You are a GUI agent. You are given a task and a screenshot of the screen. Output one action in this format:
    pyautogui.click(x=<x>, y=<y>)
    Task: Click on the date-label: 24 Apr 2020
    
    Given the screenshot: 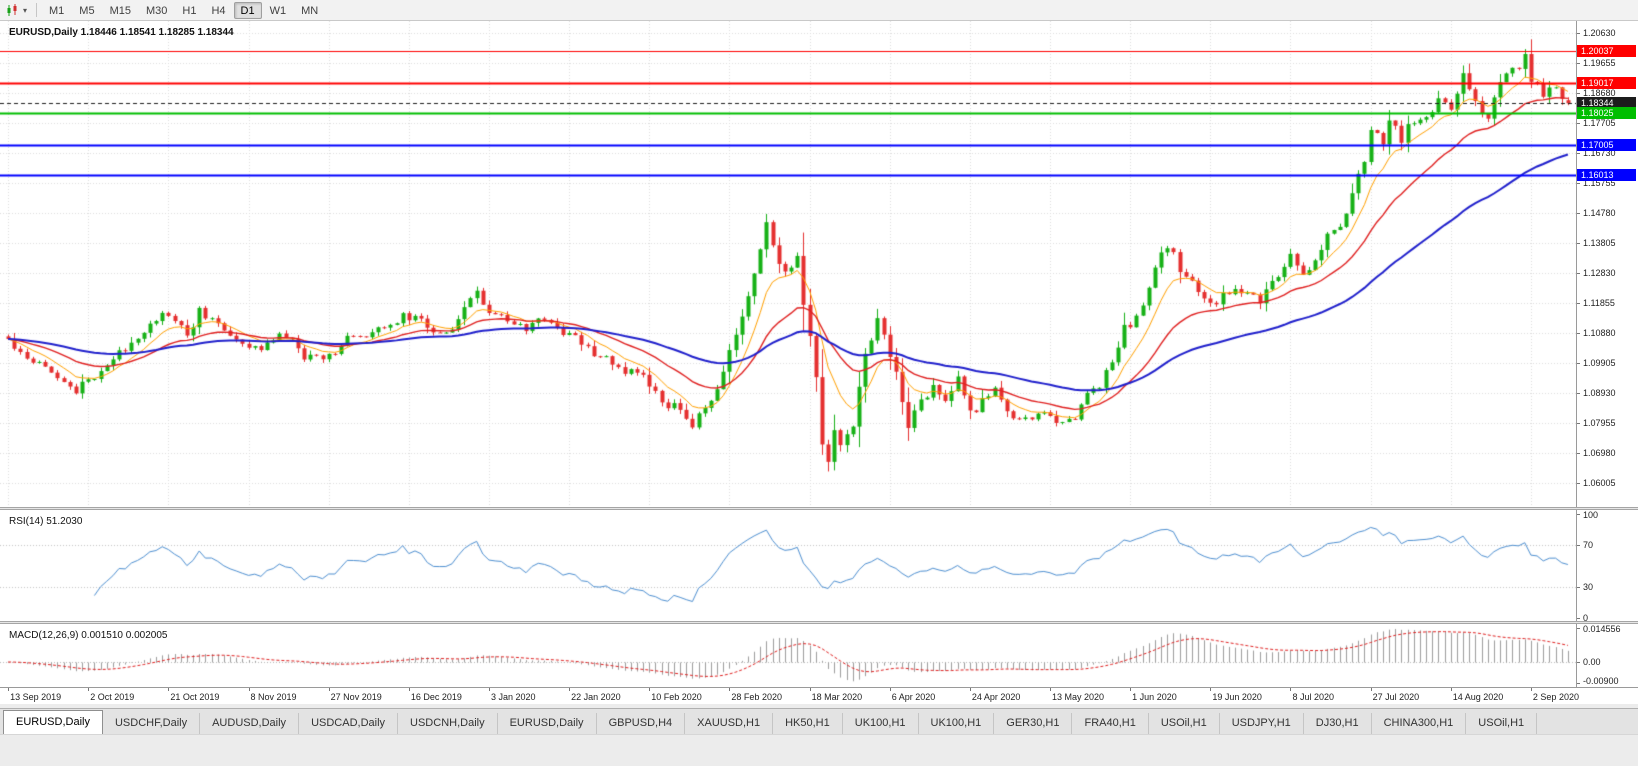 What is the action you would take?
    pyautogui.click(x=996, y=697)
    